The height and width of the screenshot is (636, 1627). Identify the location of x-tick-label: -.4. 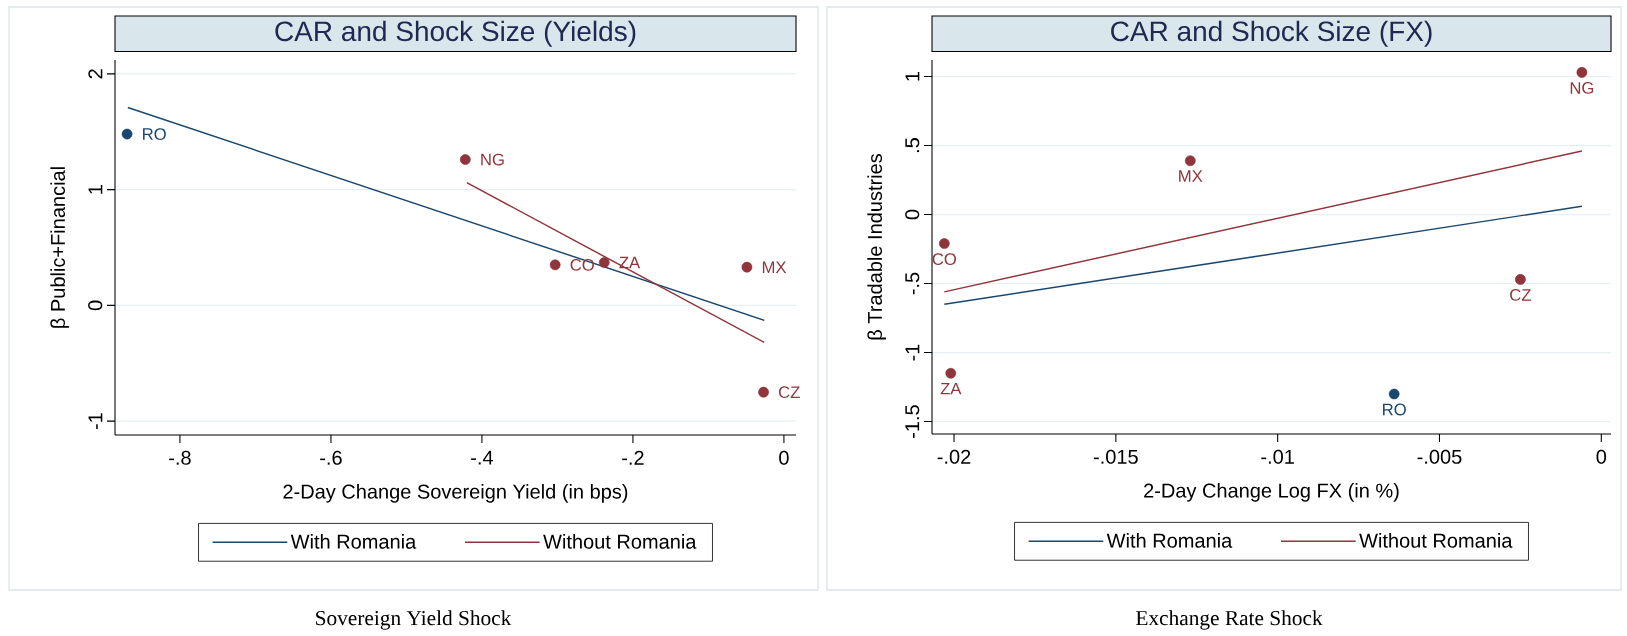
(482, 457).